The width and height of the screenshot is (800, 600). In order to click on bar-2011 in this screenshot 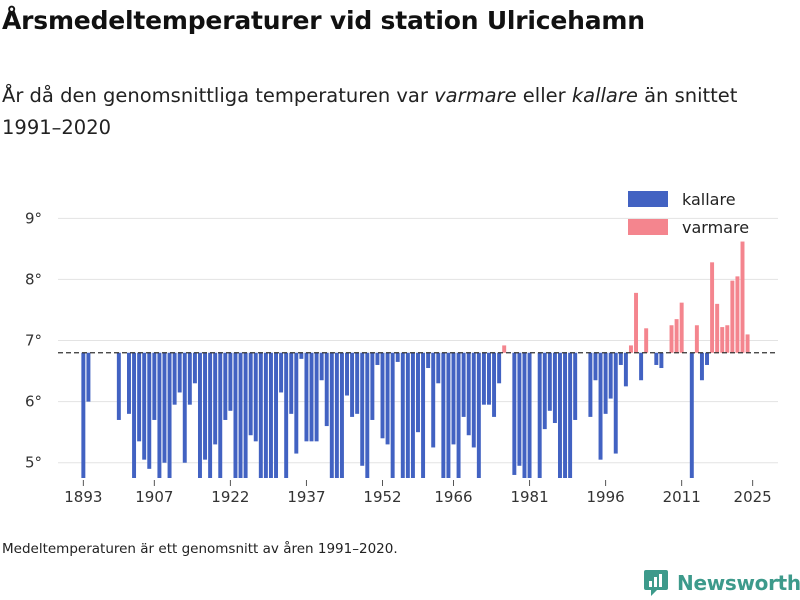, I will do `click(681, 327)`.